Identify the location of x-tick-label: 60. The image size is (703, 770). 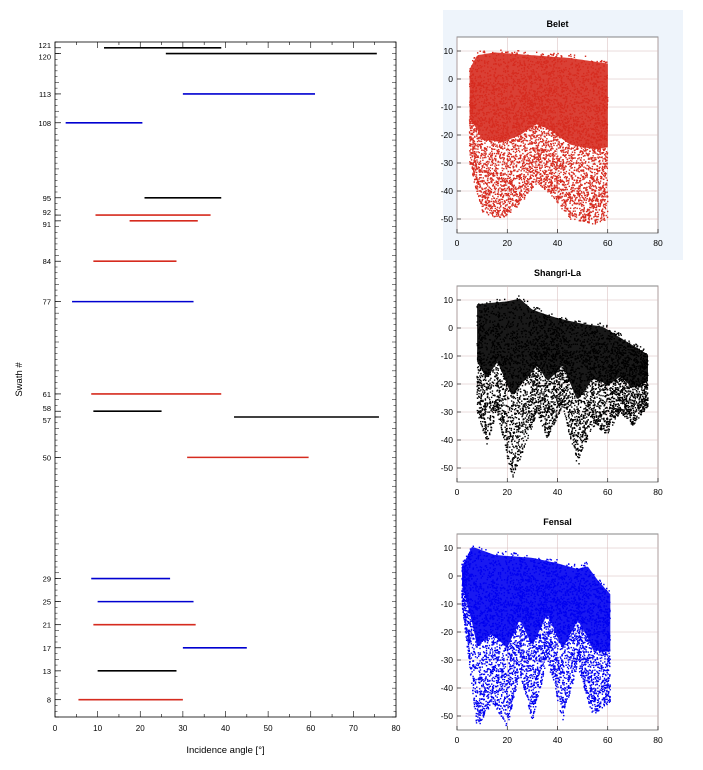
(310, 728).